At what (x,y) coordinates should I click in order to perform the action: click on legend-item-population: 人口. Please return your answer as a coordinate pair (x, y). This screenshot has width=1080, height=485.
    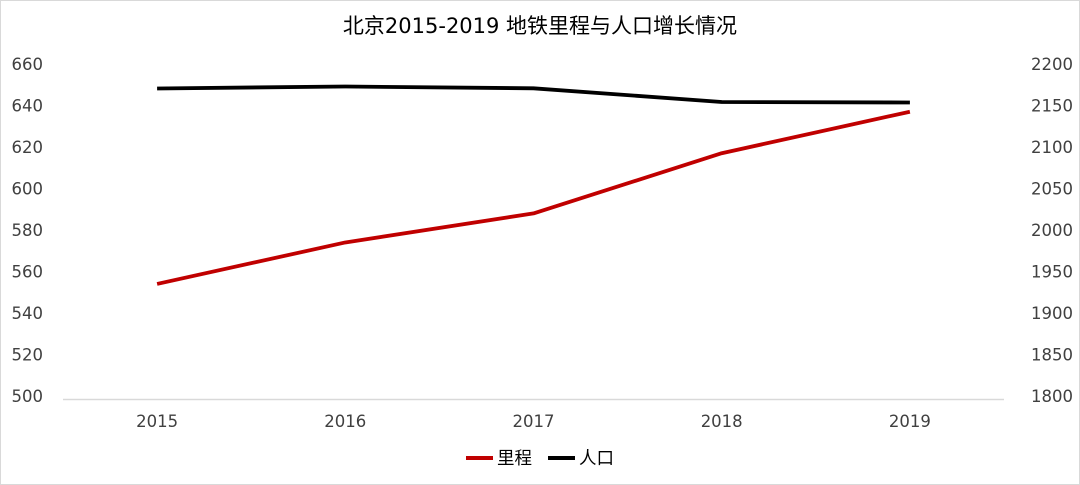
    Looking at the image, I should click on (581, 457).